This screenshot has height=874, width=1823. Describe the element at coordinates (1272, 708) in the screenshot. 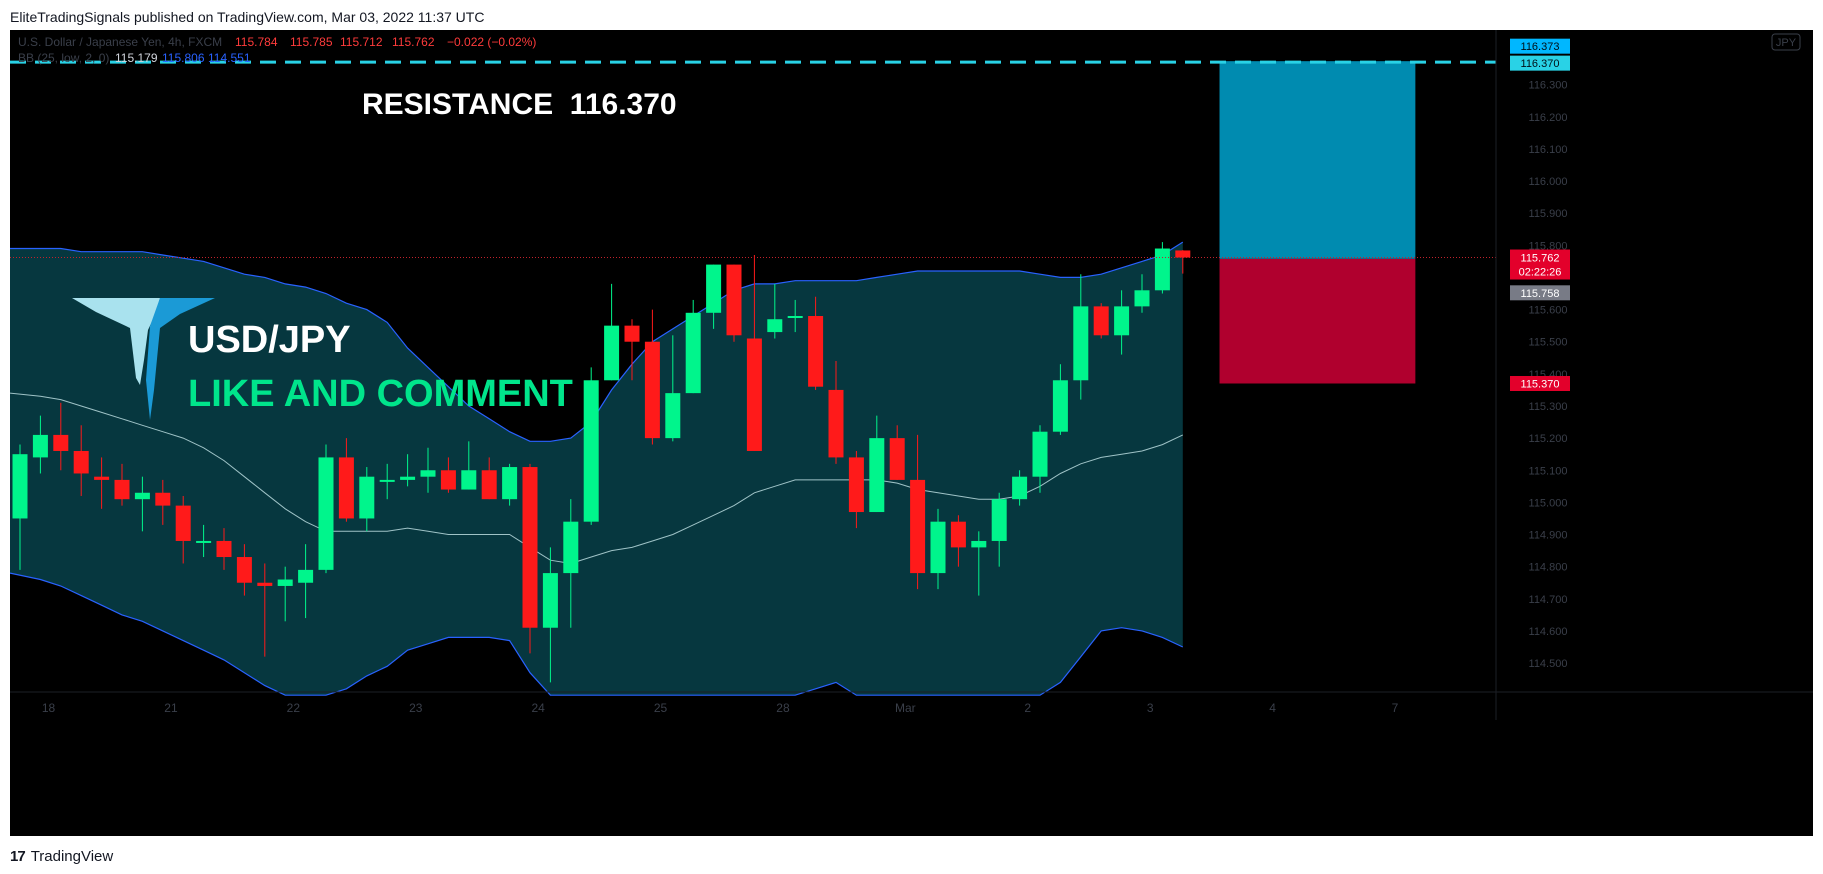

I see `time-tick-label: 4` at that location.